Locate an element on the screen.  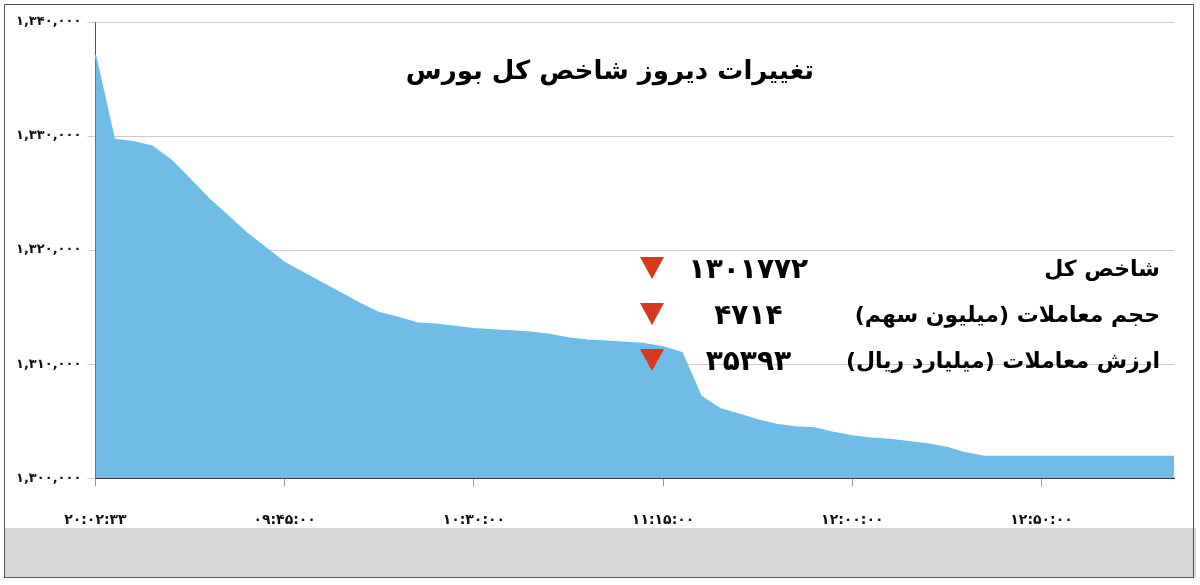
y-tick-label: ۱,۳۰۰,۰۰۰ is located at coordinates (49, 477).